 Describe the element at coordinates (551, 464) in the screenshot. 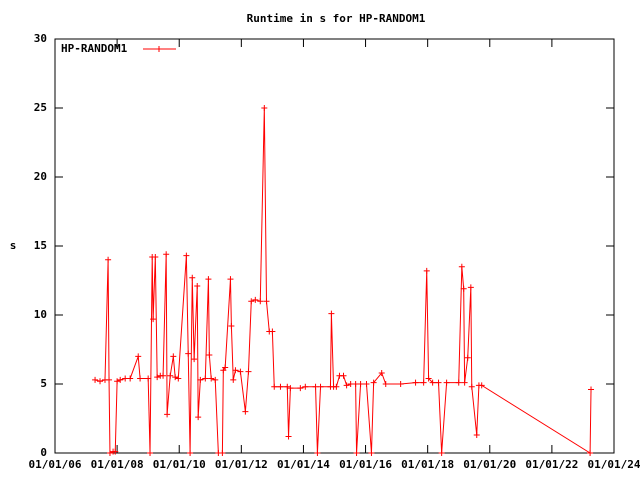

I see `x-tick-label: 01/01/22` at that location.